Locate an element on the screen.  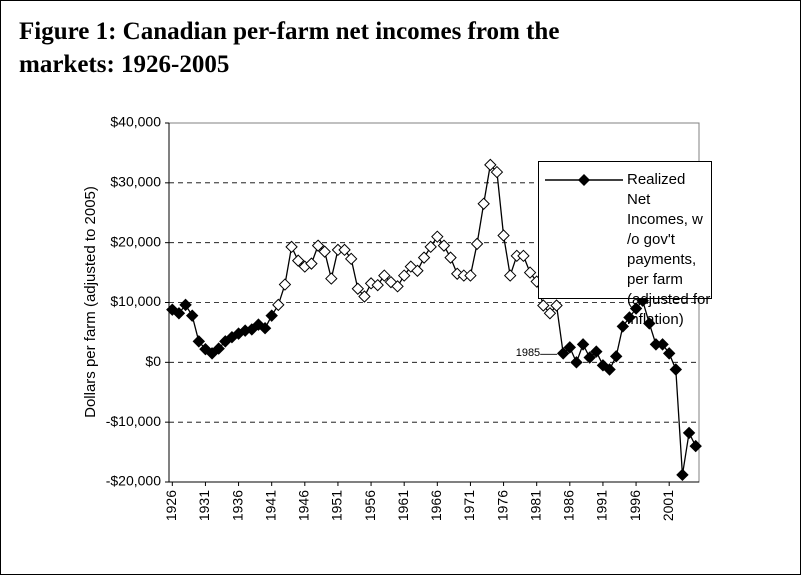
x-tick-label: 1976 is located at coordinates (502, 505).